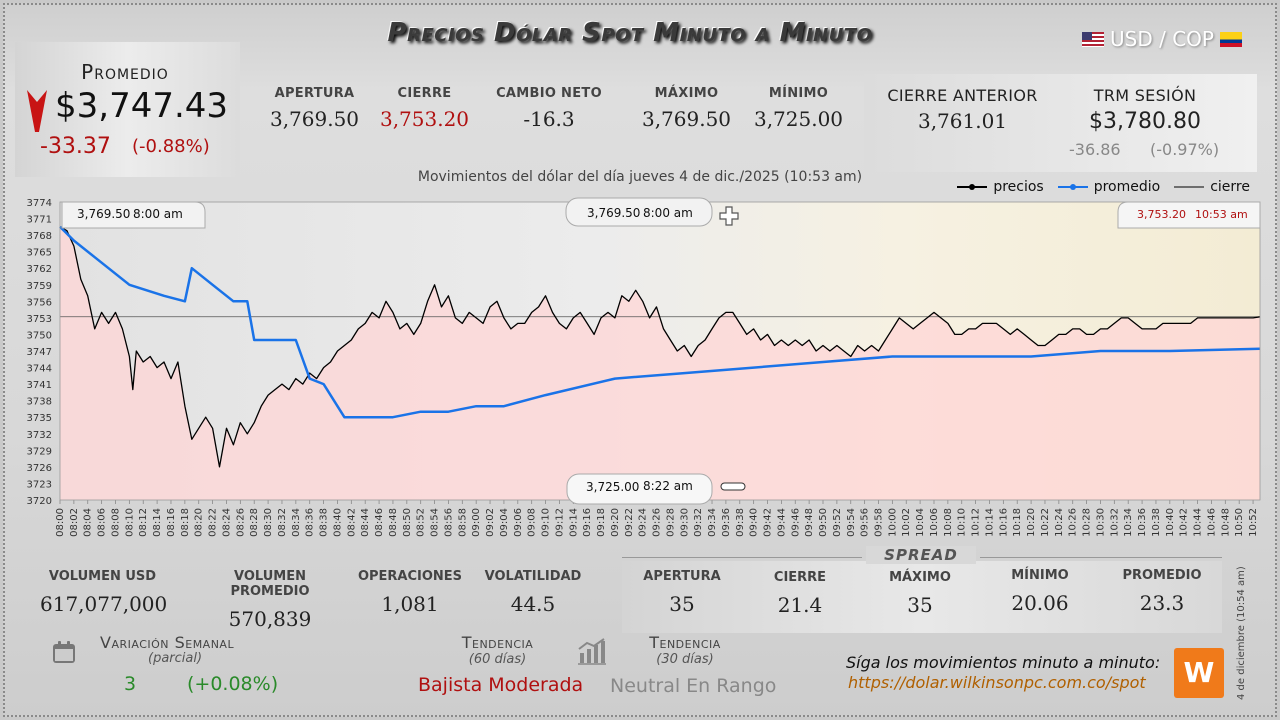 The height and width of the screenshot is (720, 1280). I want to click on x-tick-label: 08:56, so click(448, 522).